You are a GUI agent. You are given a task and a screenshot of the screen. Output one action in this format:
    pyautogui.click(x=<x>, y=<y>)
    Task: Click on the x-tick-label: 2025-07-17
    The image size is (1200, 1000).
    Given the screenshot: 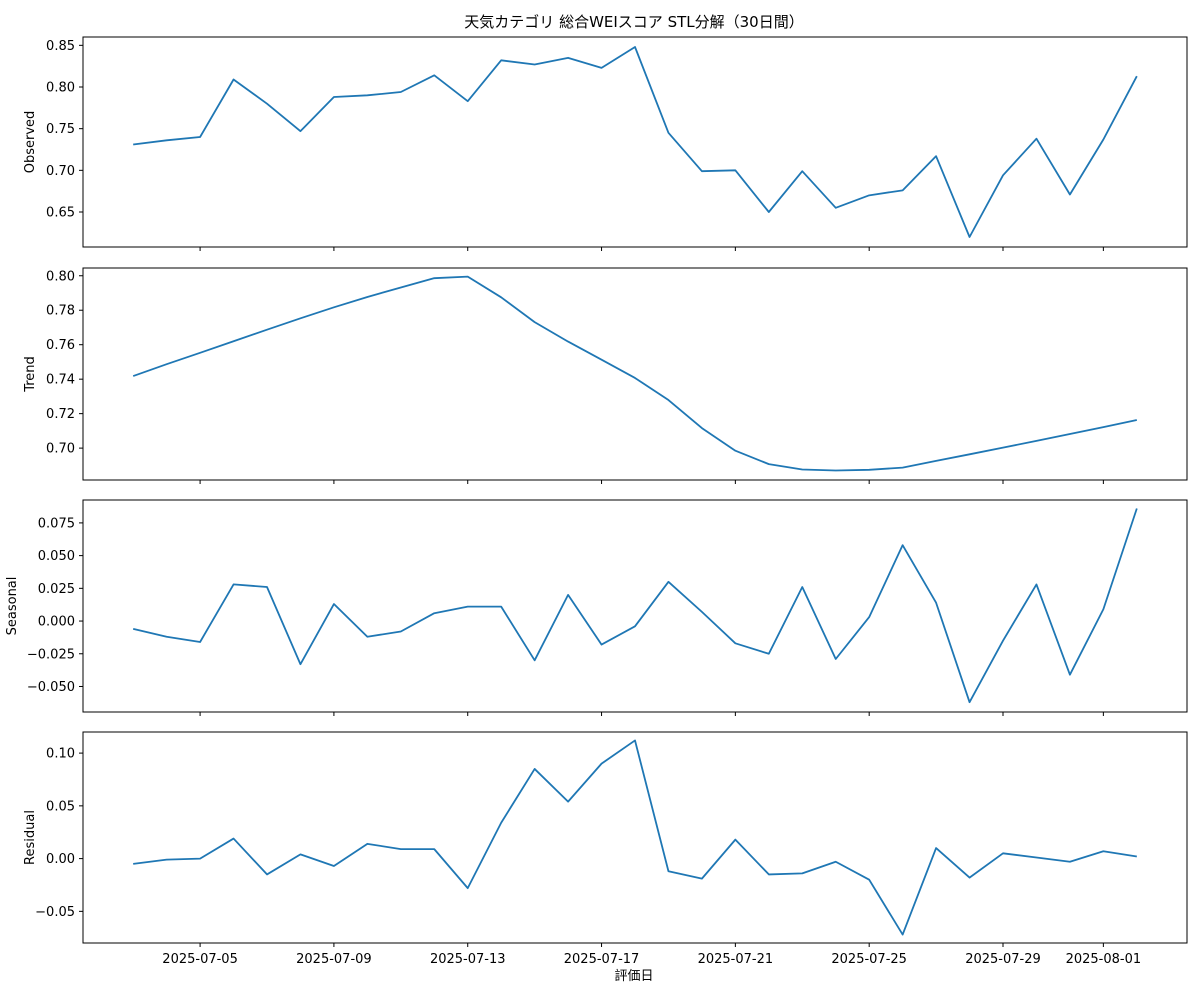 What is the action you would take?
    pyautogui.click(x=602, y=959)
    